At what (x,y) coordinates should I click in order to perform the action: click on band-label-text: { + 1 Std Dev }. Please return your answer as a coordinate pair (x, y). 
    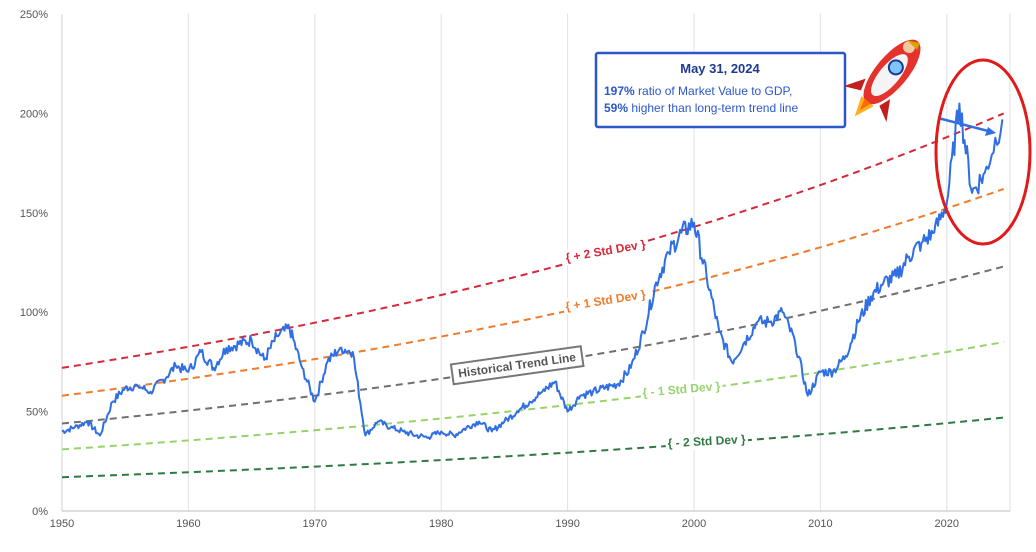
    Looking at the image, I should click on (605, 300).